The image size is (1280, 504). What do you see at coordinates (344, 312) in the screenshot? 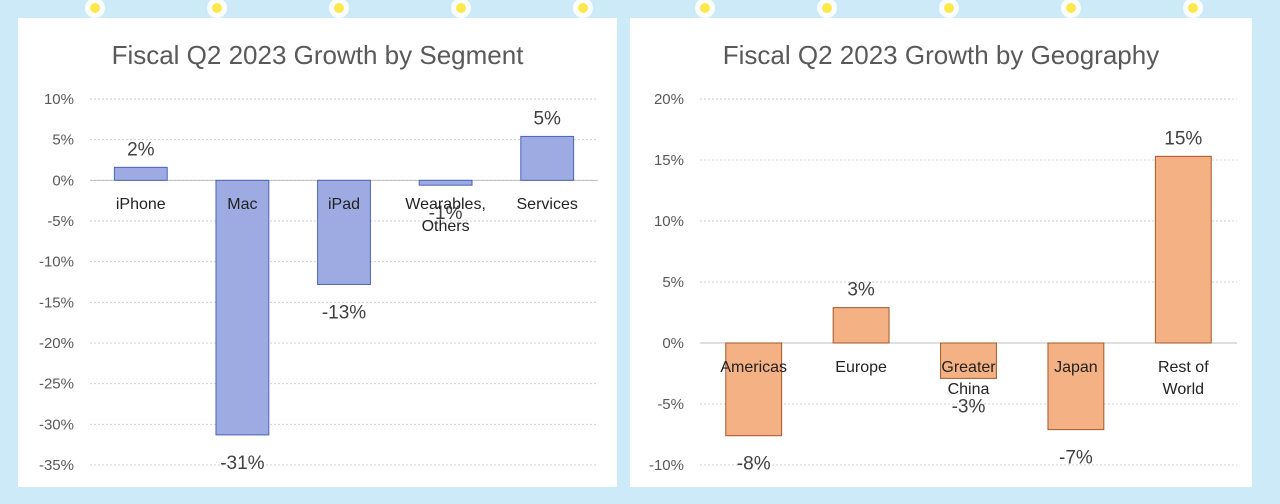
I see `data-label: -13%` at bounding box center [344, 312].